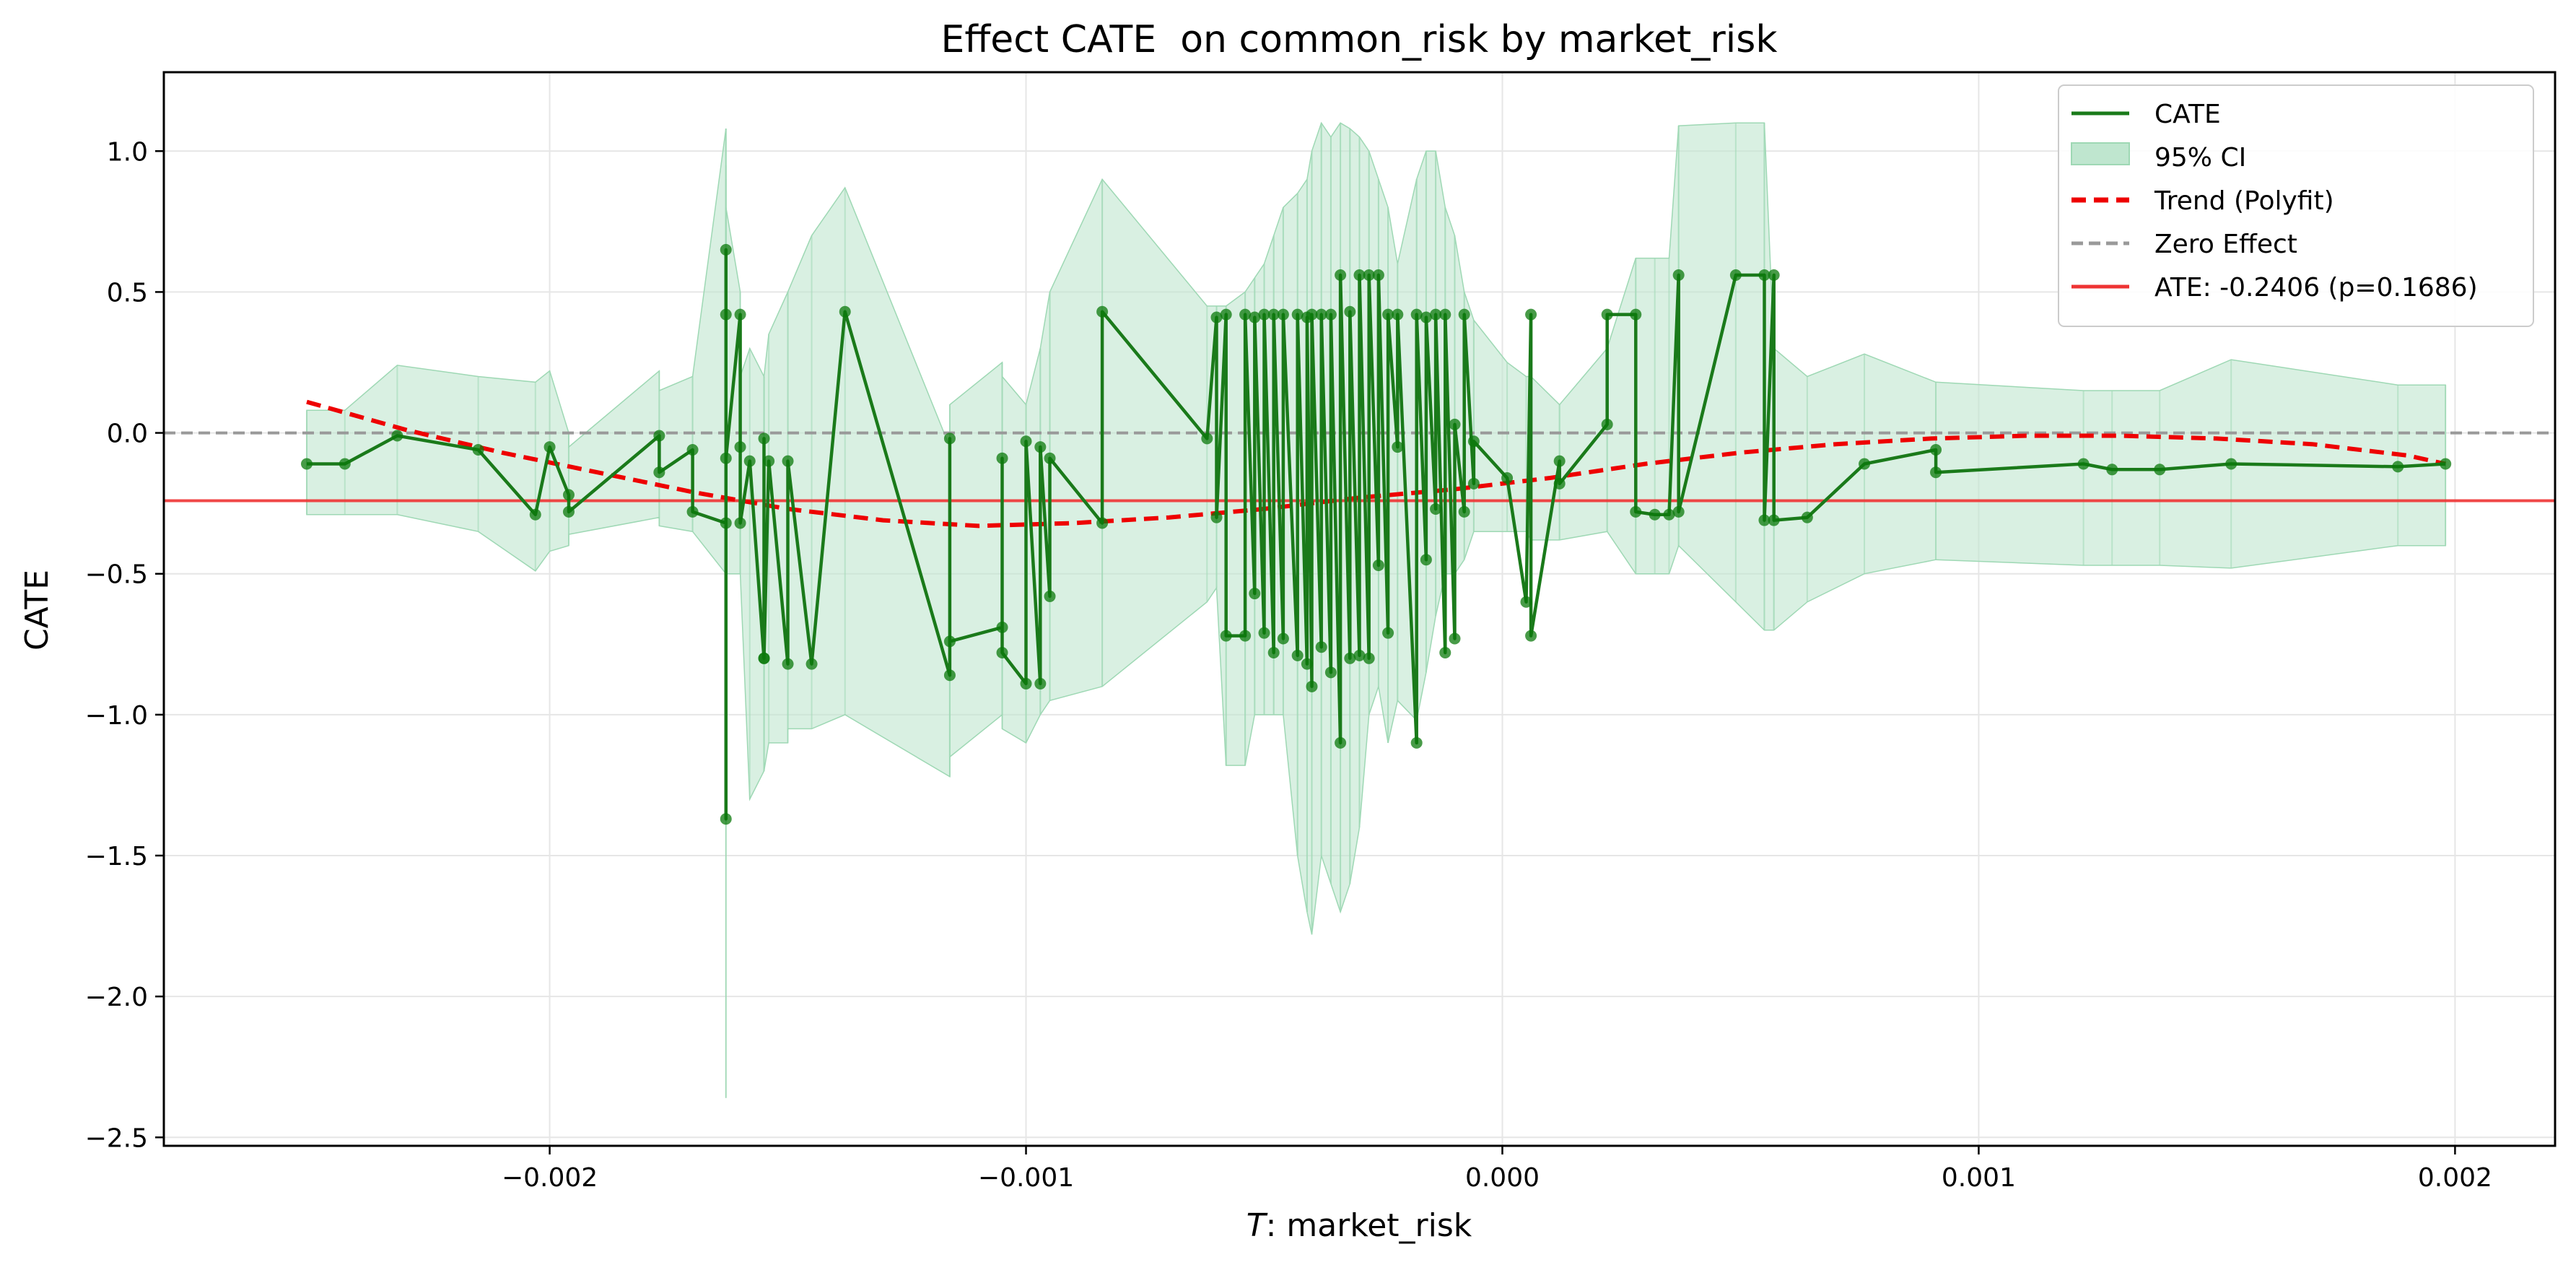 The image size is (2576, 1270). What do you see at coordinates (2187, 115) in the screenshot?
I see `legend-label-cate: CATE` at bounding box center [2187, 115].